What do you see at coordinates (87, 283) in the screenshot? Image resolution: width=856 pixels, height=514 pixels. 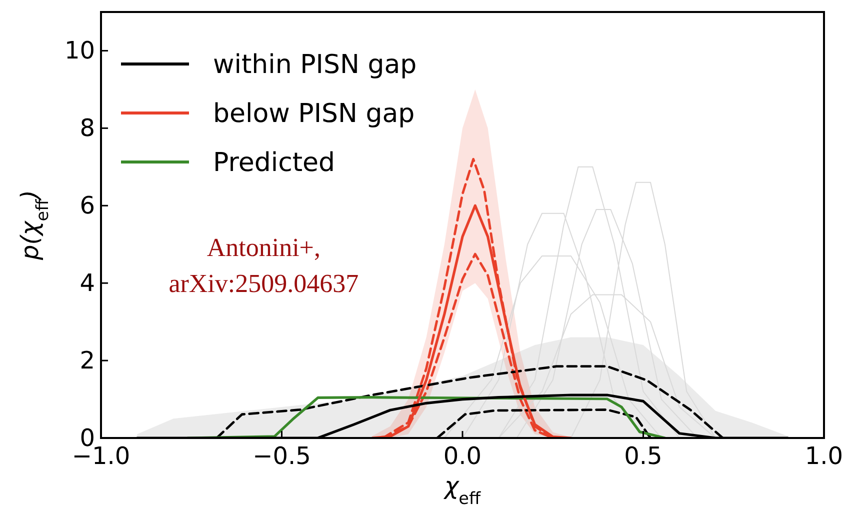 I see `y-tick-label: 4` at bounding box center [87, 283].